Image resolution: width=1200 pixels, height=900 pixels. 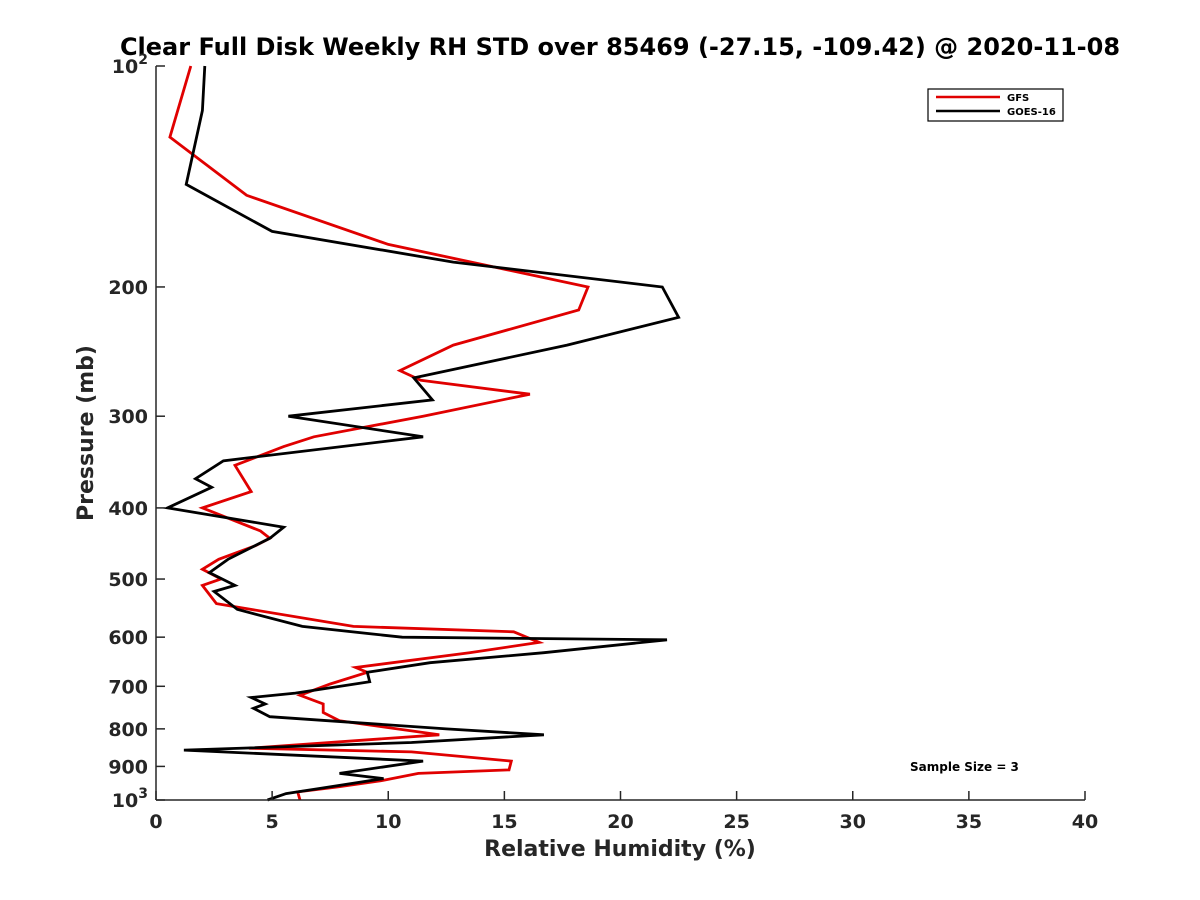 I want to click on y-tick-label: 10³, so click(x=130, y=799).